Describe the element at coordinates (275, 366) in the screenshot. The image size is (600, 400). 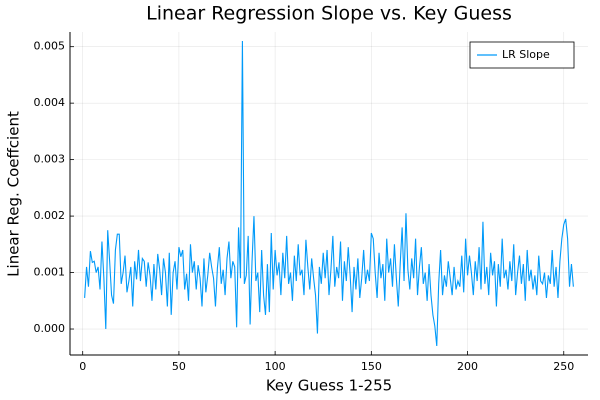
I see `x-tick-label: 100` at that location.